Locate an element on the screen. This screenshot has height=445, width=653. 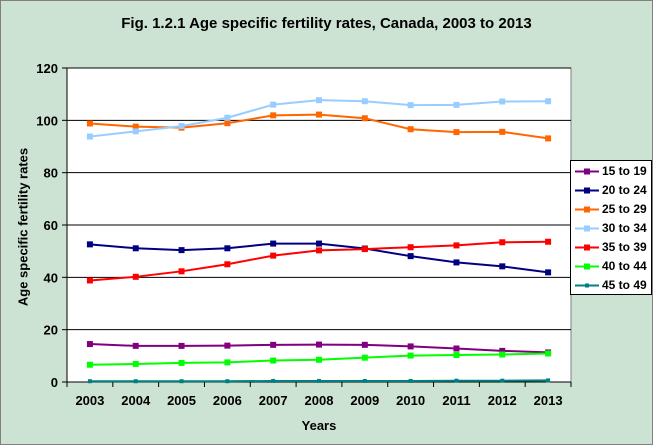
y-tick-label: 0 is located at coordinates (54, 382).